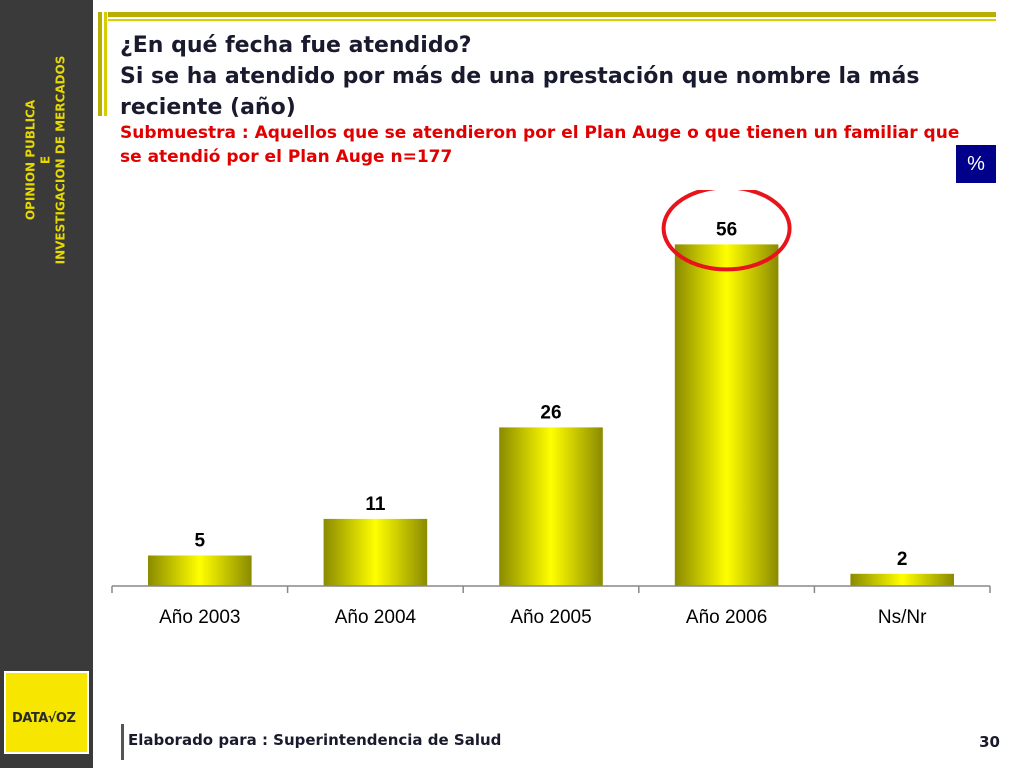  Describe the element at coordinates (902, 559) in the screenshot. I see `value-label: 2` at that location.